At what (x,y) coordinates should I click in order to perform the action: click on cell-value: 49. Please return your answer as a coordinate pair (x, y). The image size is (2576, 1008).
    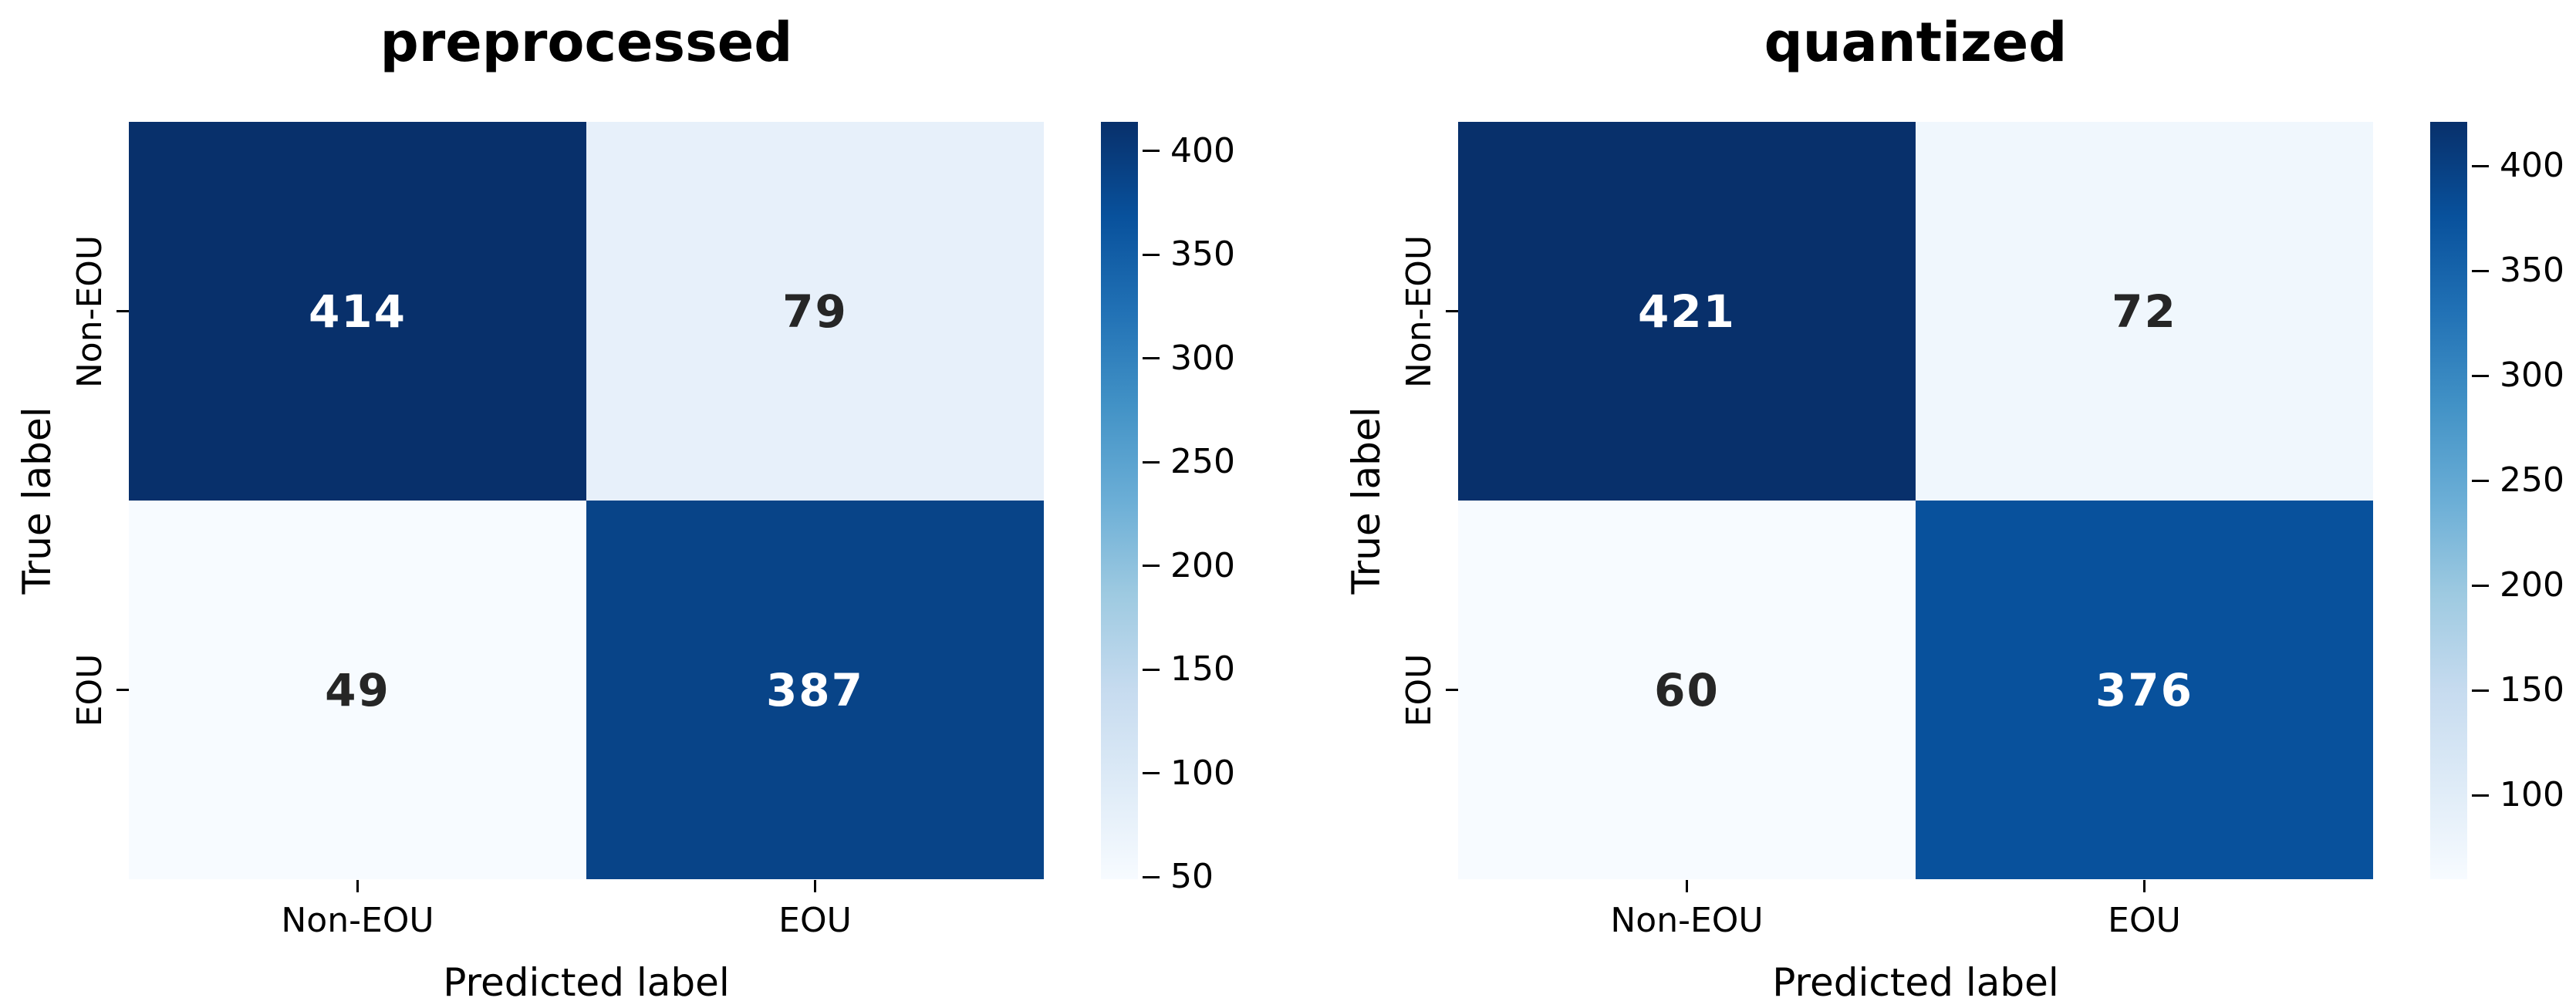
    Looking at the image, I should click on (357, 689).